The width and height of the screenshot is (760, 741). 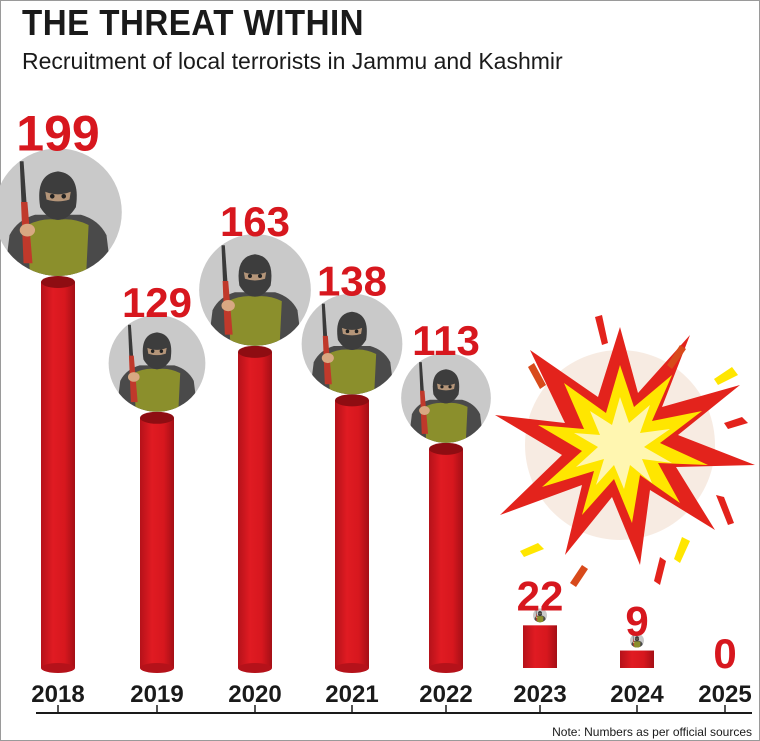 What do you see at coordinates (445, 694) in the screenshot?
I see `x-tick-label-2022: 2022` at bounding box center [445, 694].